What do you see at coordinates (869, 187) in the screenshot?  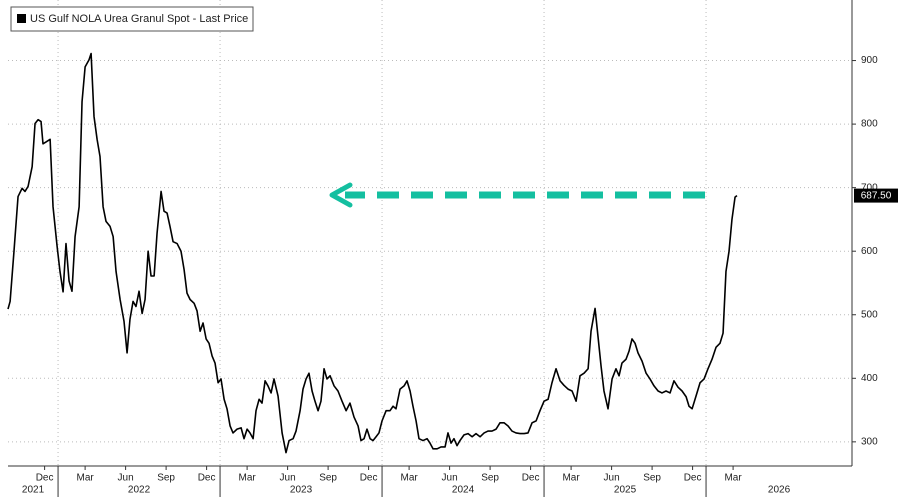 I see `y-tick-label: 700` at bounding box center [869, 187].